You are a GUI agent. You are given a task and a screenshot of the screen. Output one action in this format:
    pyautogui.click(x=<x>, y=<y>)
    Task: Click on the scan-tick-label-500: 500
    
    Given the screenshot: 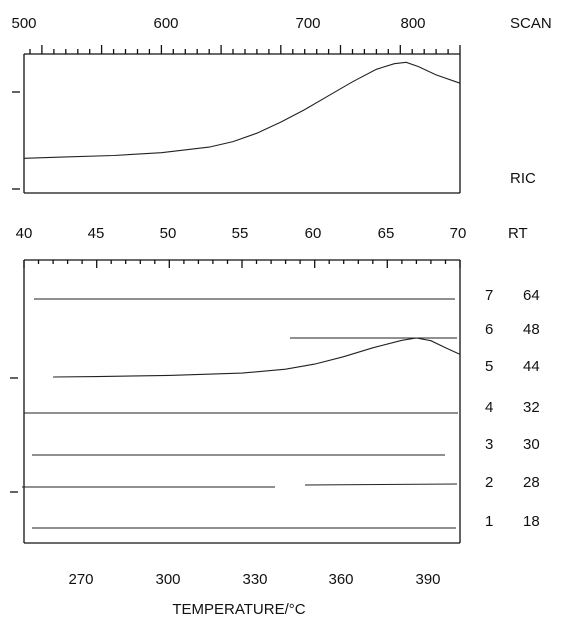 What is the action you would take?
    pyautogui.click(x=23, y=23)
    